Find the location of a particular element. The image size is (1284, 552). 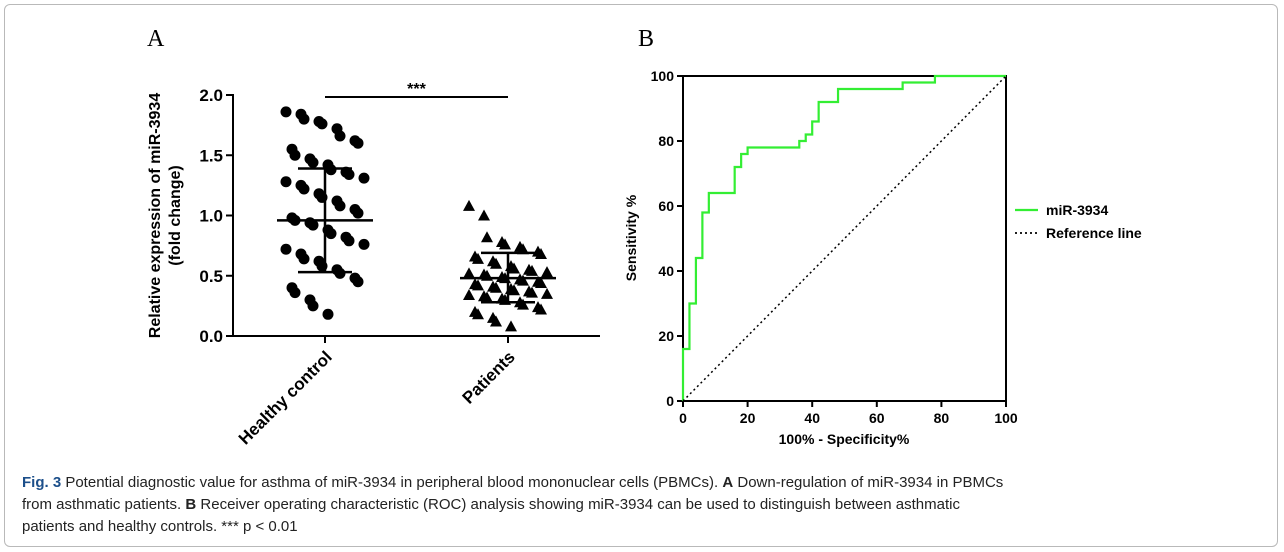

panel-a-y-ticks: 0.0 0.5 1.0 1.5 2.0 is located at coordinates (216, 216).